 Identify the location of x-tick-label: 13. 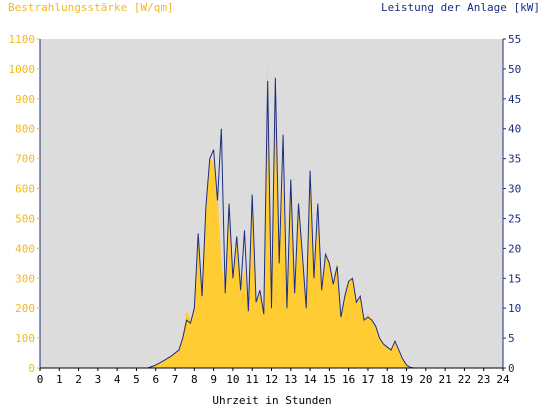
(290, 379).